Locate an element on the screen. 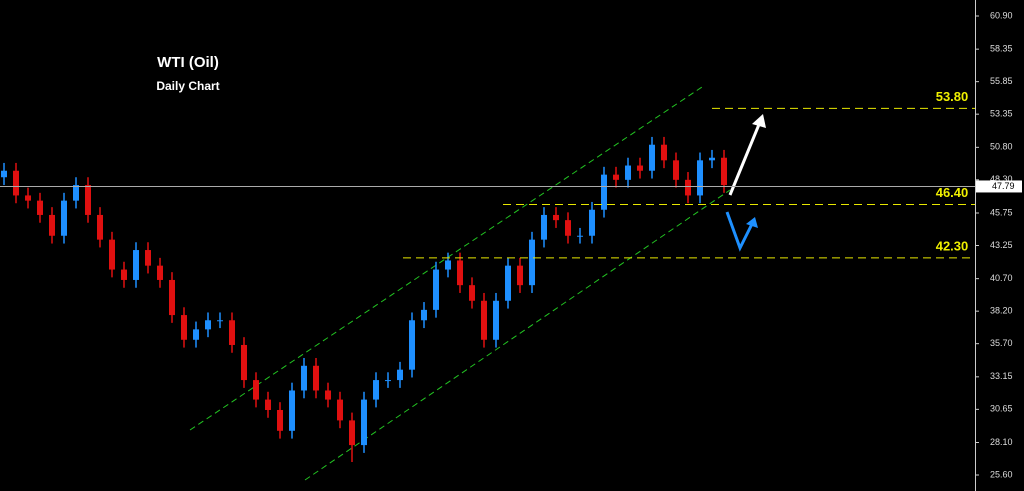 The height and width of the screenshot is (491, 1024). y-tick-label: 25.60 is located at coordinates (1001, 474).